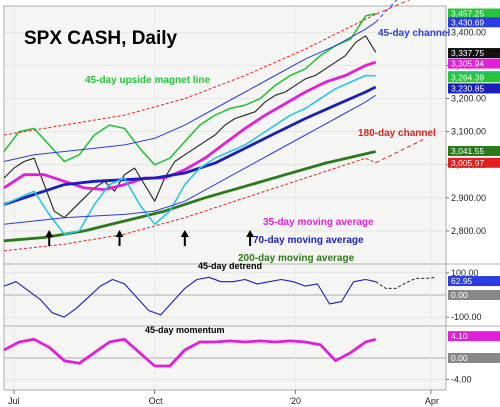  Describe the element at coordinates (466, 317) in the screenshot. I see `y-tick-label: -100.00` at that location.